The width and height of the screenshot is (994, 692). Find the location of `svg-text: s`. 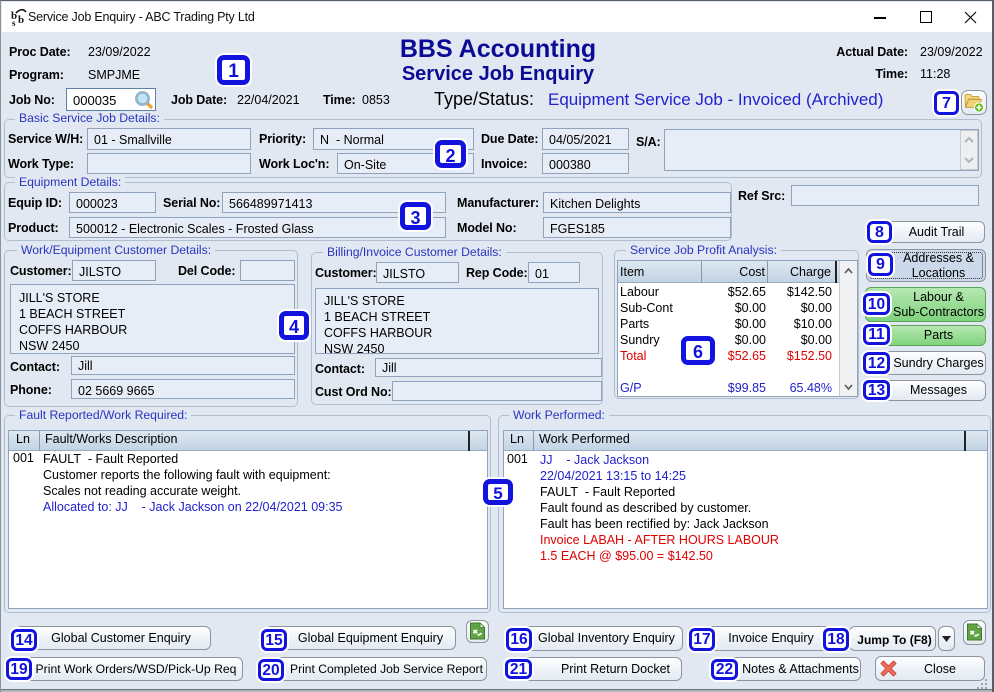

svg-text: s is located at coordinates (14, 22).